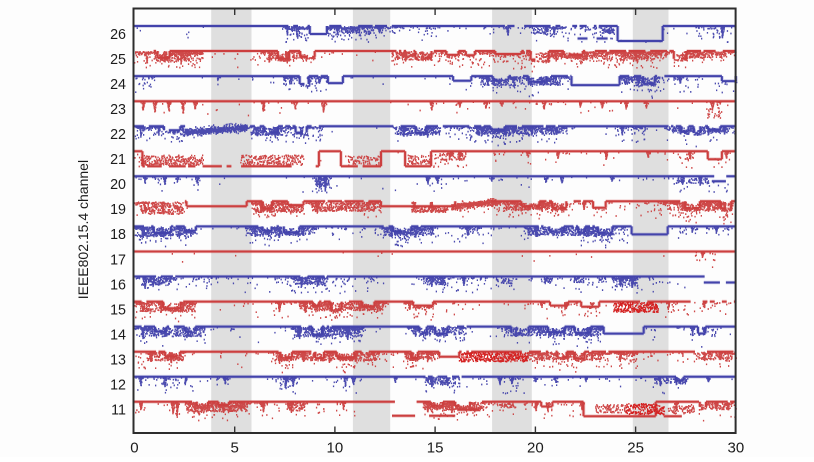  Describe the element at coordinates (118, 35) in the screenshot. I see `svg-text: 26` at that location.